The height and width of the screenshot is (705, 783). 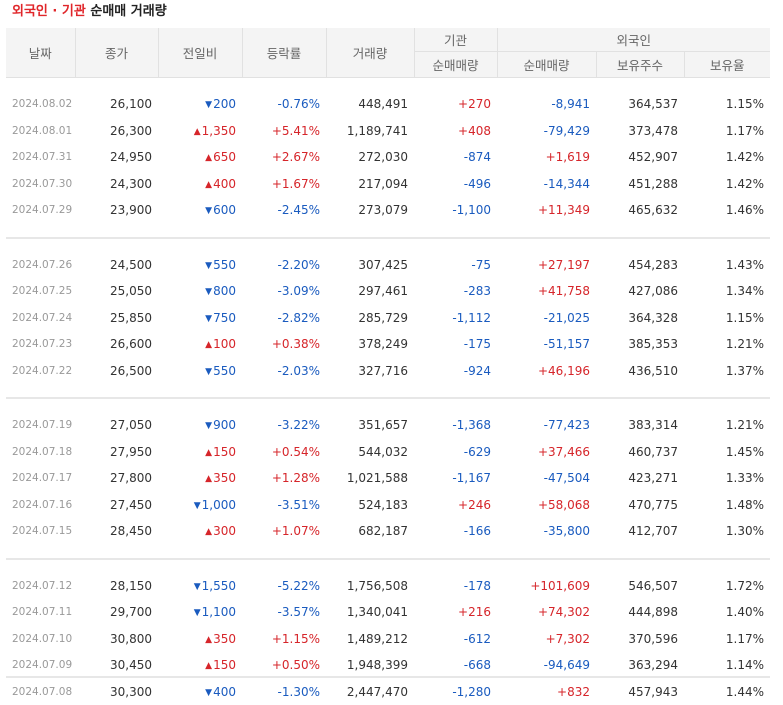 I want to click on cell-foreign-ratio: 1.15%, so click(x=727, y=318).